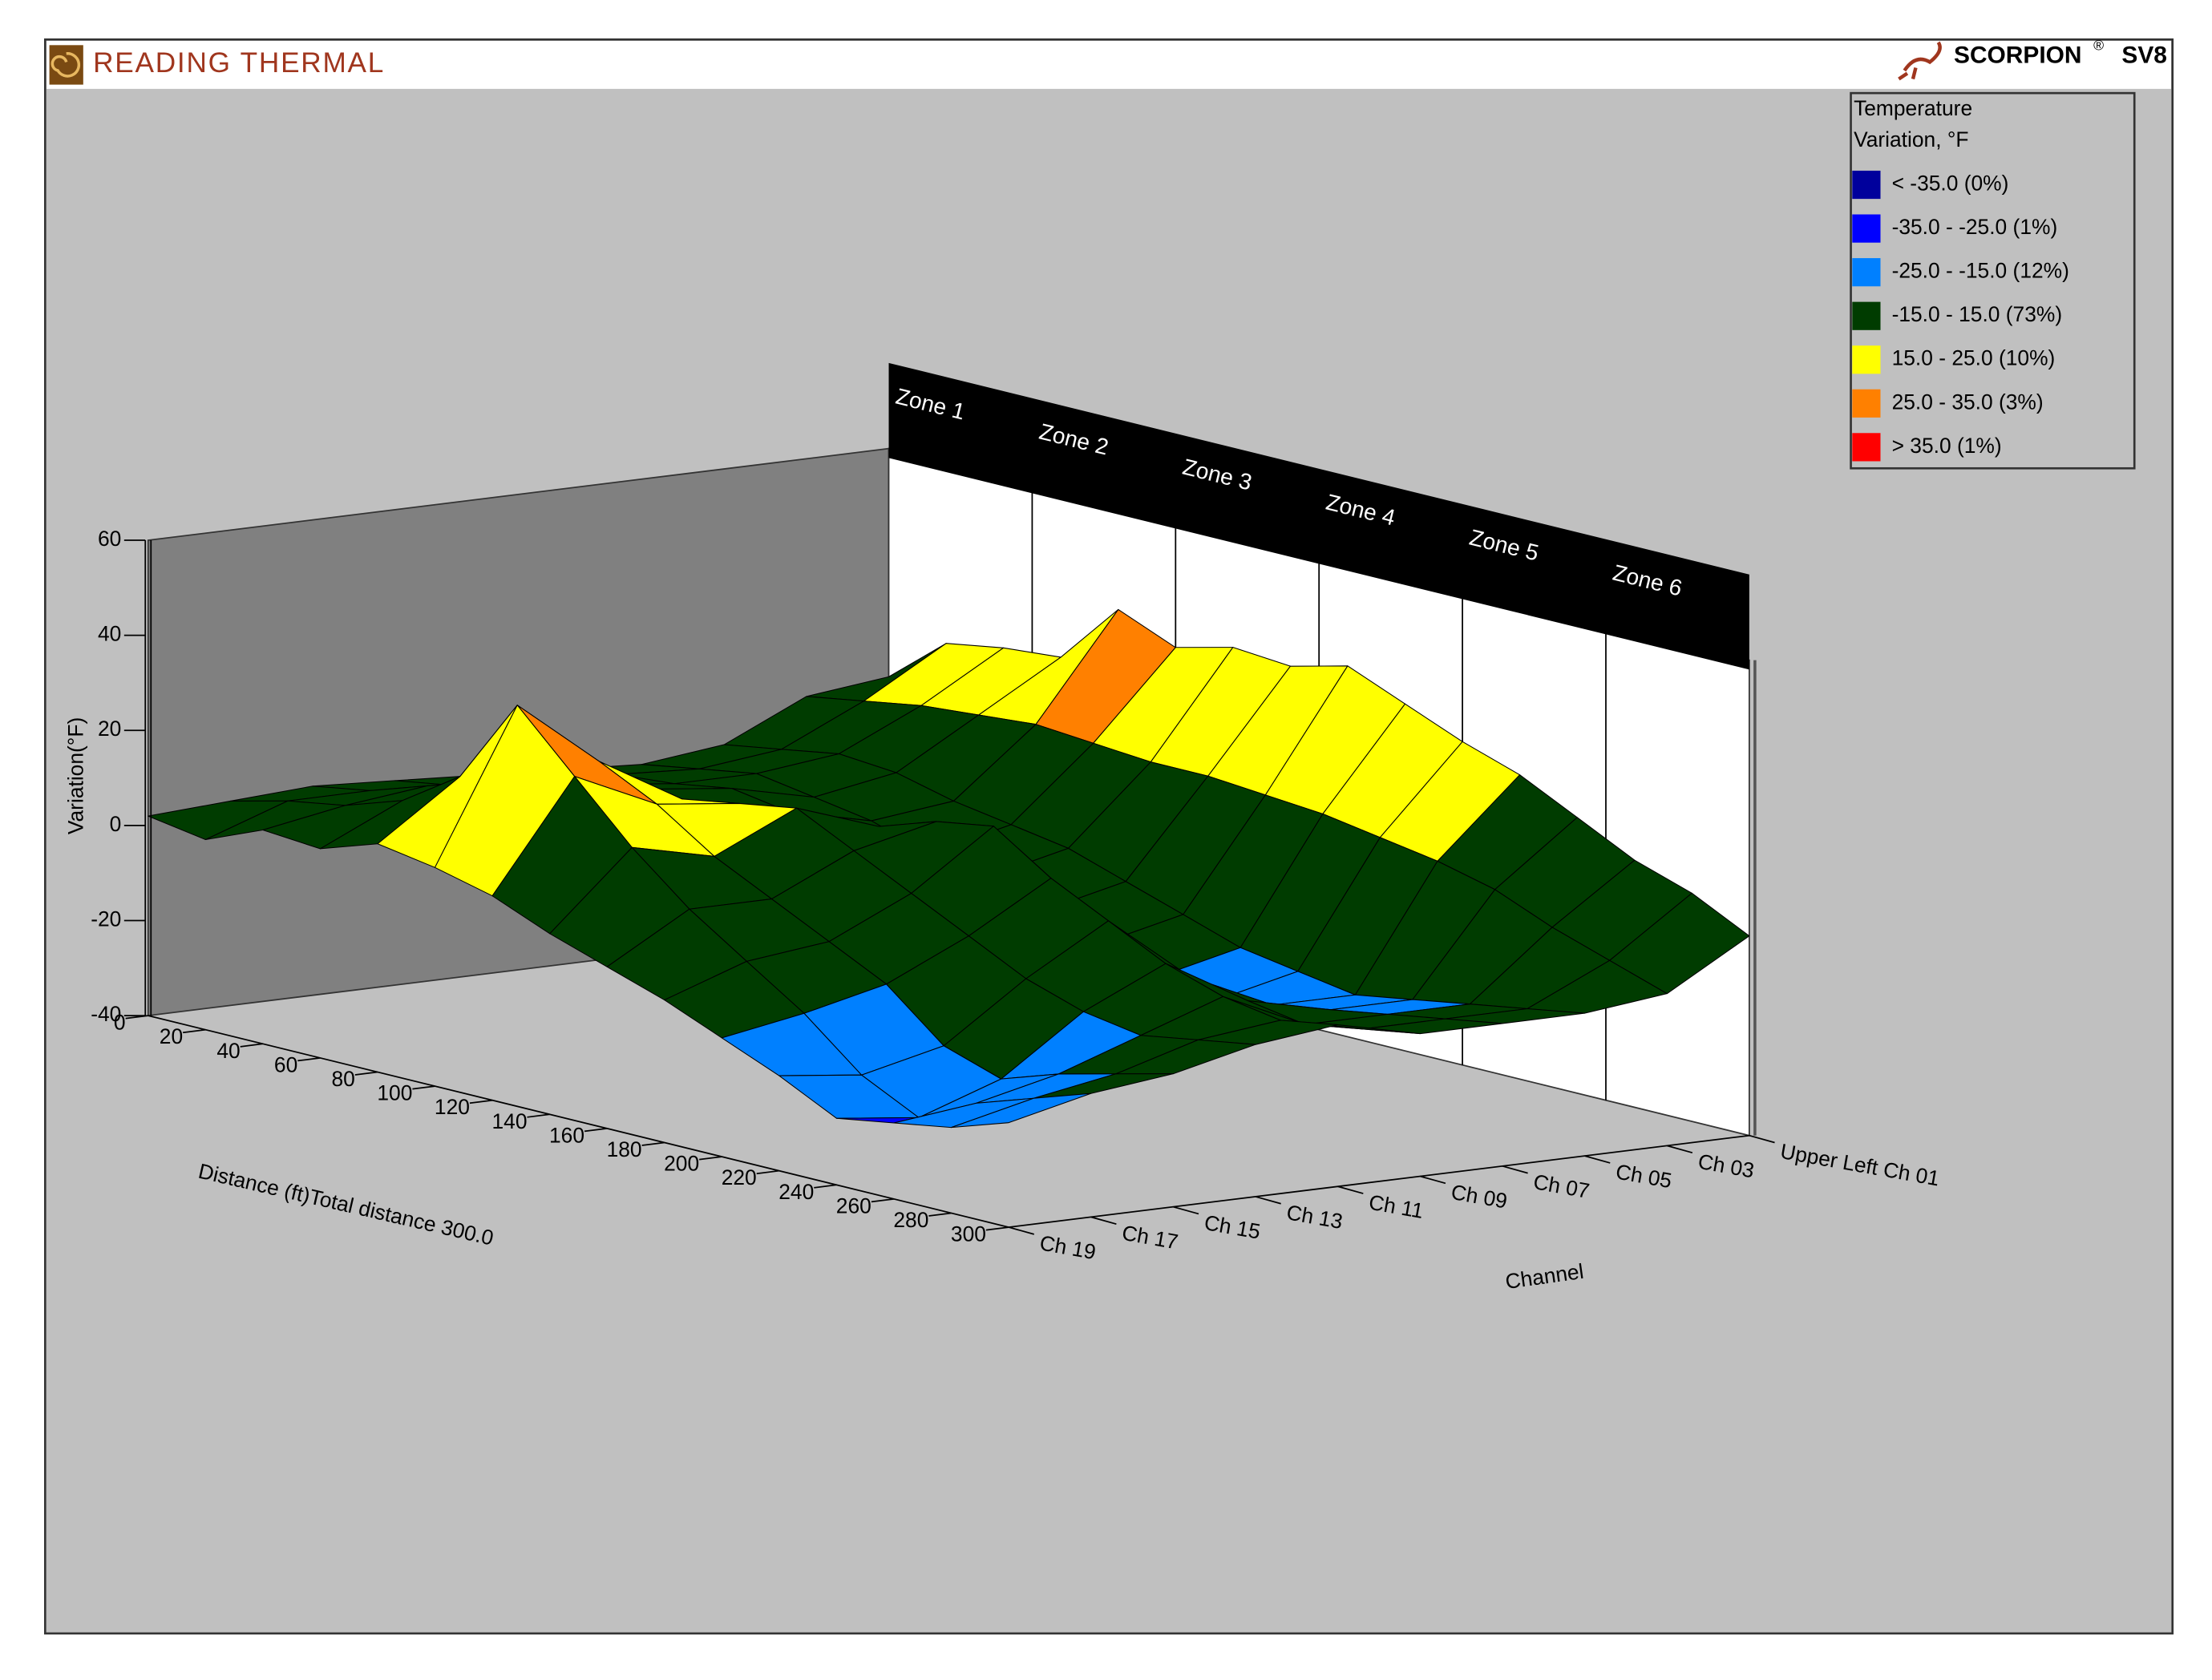 This screenshot has height=1680, width=2212. I want to click on header-bar, so click(1109, 65).